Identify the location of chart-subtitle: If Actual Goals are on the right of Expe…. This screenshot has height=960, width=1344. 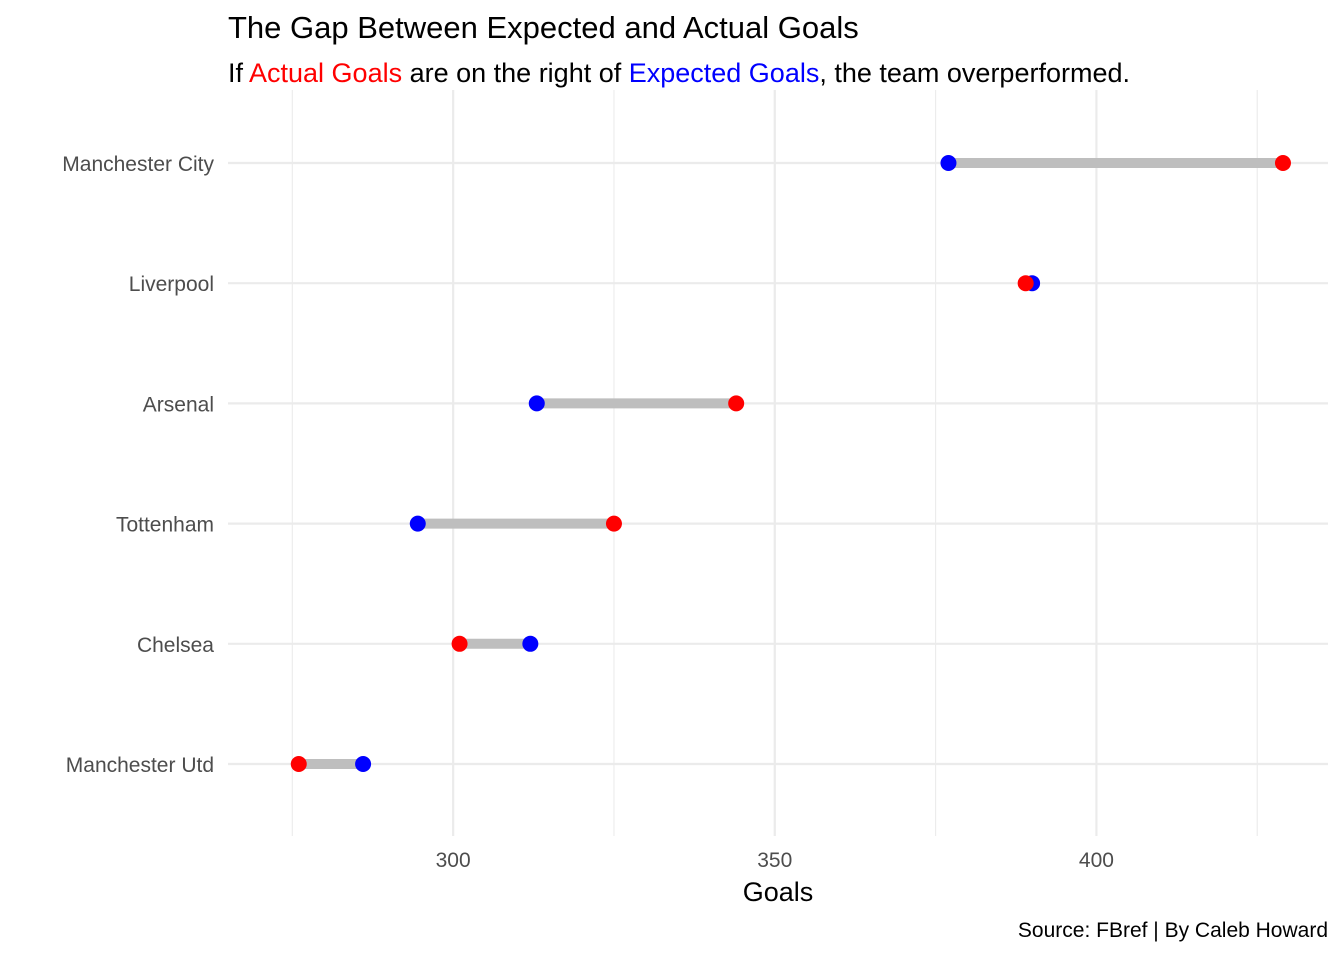
(679, 73).